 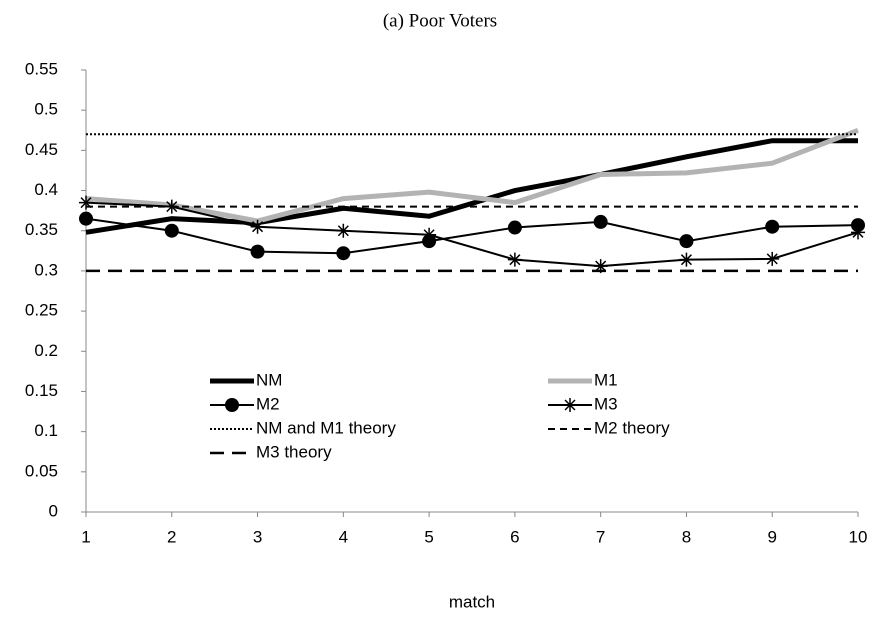 What do you see at coordinates (46, 430) in the screenshot?
I see `y-tick-label: 0.1` at bounding box center [46, 430].